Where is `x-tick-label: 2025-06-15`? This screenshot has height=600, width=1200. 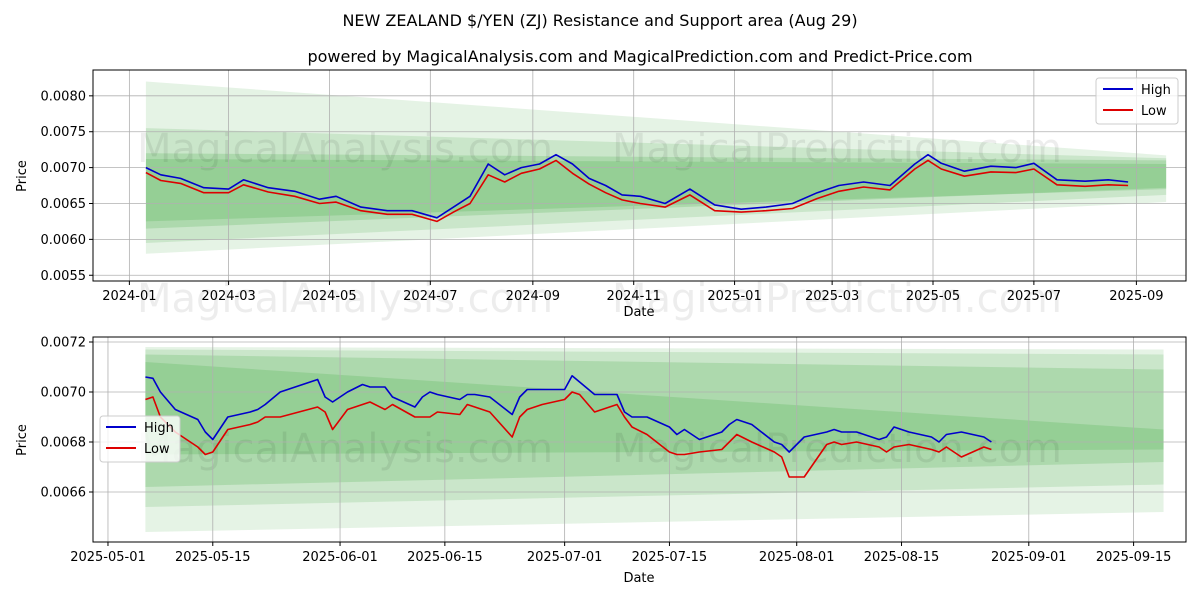 x-tick-label: 2025-06-15 is located at coordinates (445, 557).